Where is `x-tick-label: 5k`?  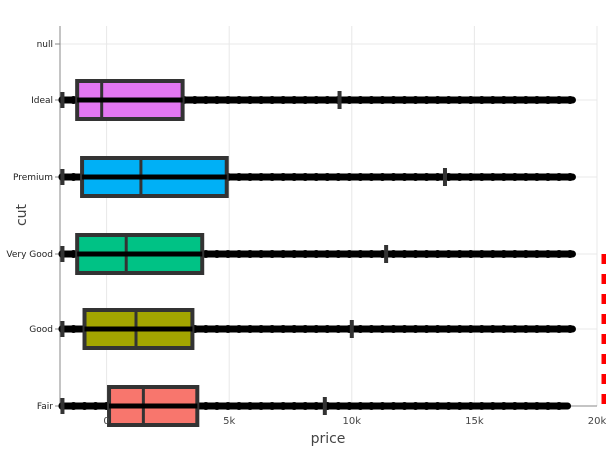 x-tick-label: 5k is located at coordinates (229, 421).